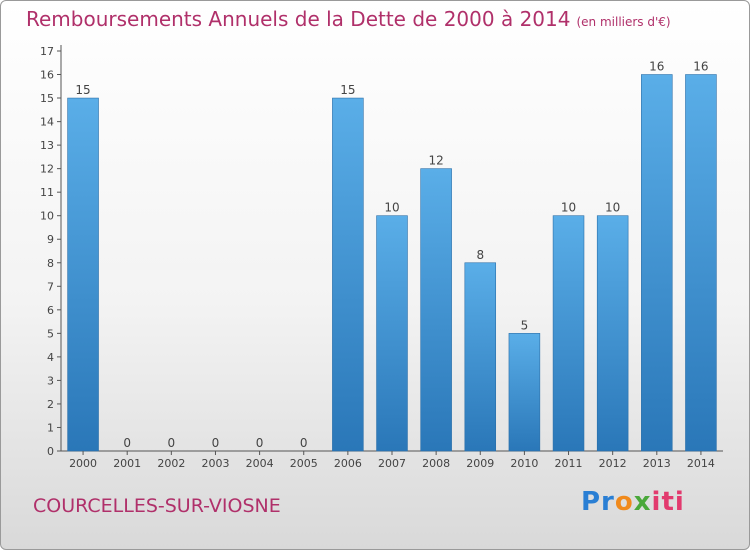 This screenshot has height=550, width=750. Describe the element at coordinates (598, 502) in the screenshot. I see `logo-part-1: Pr` at that location.